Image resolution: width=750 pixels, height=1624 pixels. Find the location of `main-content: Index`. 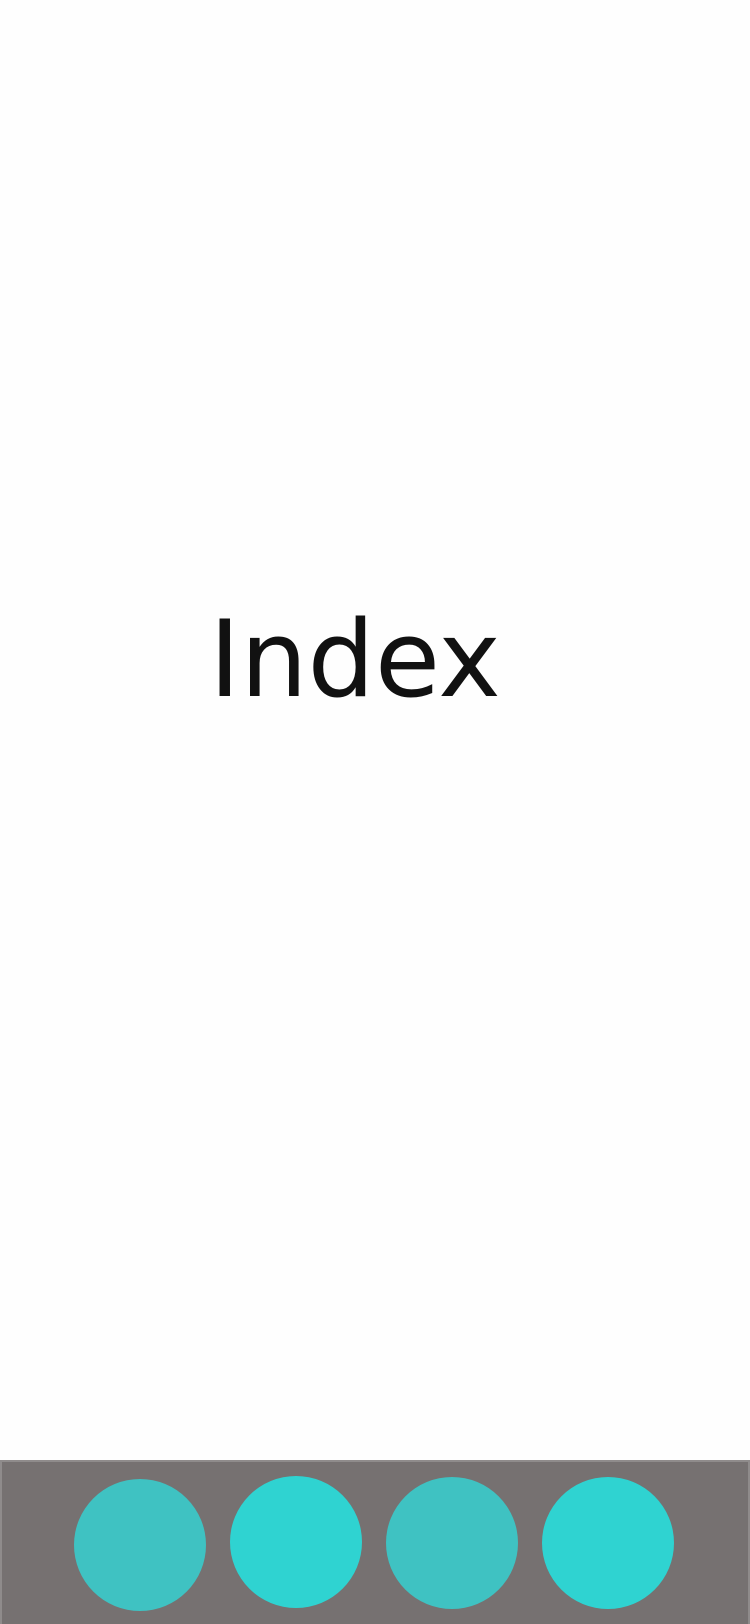

main-content: Index is located at coordinates (355, 659).